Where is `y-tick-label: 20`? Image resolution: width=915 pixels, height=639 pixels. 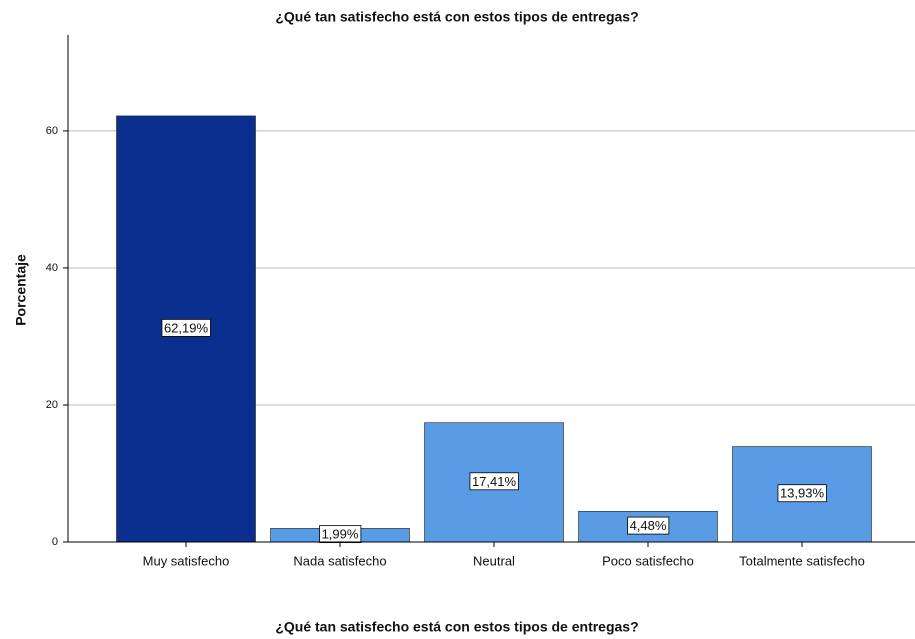 y-tick-label: 20 is located at coordinates (52, 405).